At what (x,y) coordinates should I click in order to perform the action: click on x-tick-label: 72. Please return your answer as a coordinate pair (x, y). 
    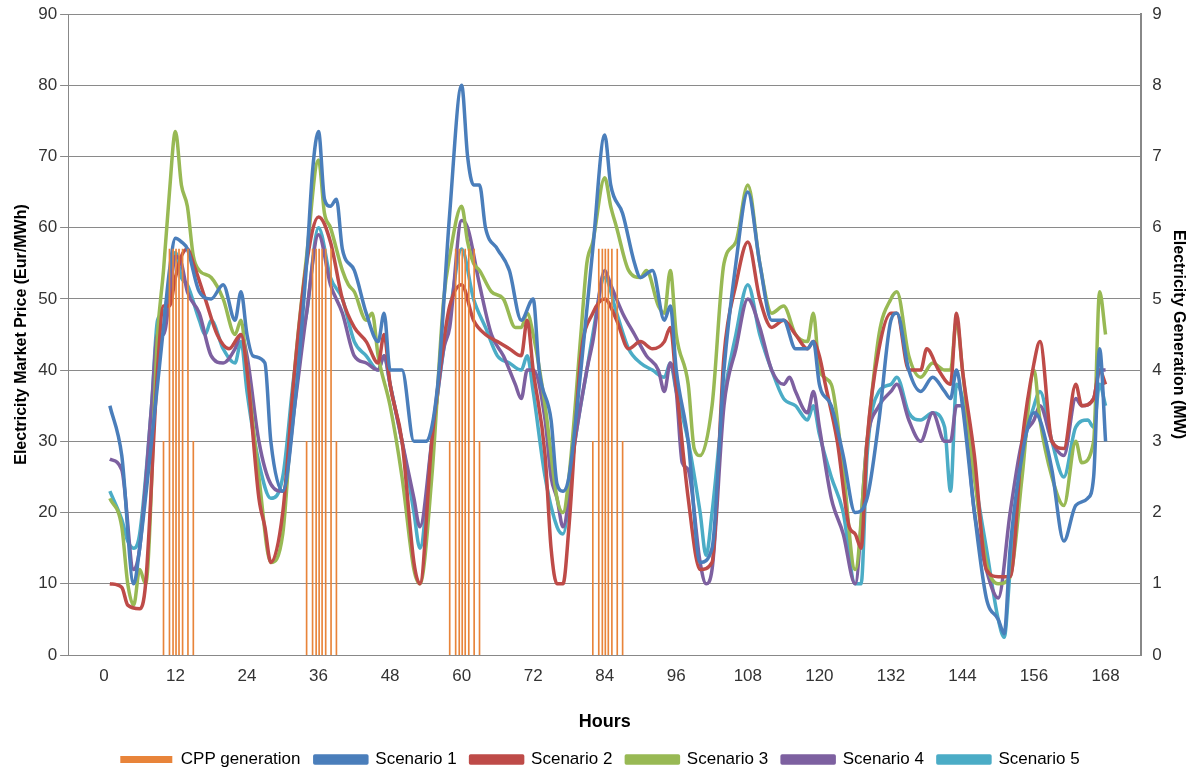
    Looking at the image, I should click on (533, 675).